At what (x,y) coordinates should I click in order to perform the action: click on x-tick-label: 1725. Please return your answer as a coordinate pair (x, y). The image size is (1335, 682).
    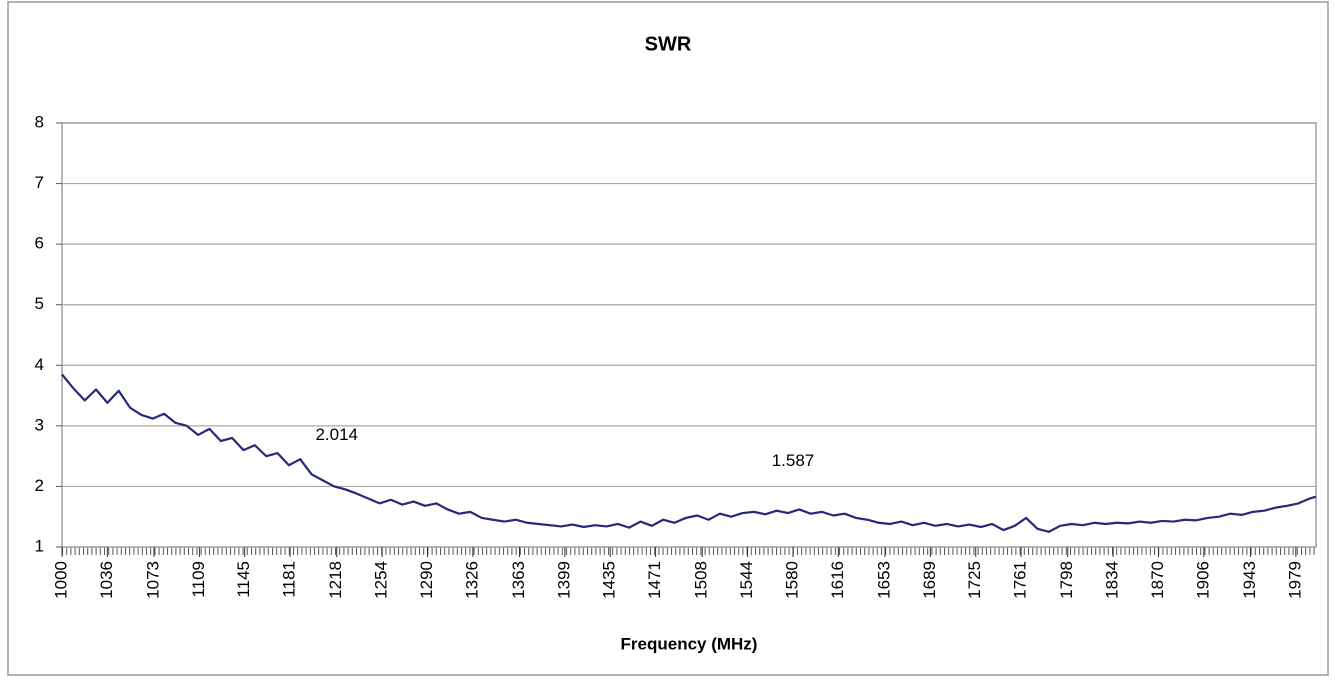
    Looking at the image, I should click on (974, 580).